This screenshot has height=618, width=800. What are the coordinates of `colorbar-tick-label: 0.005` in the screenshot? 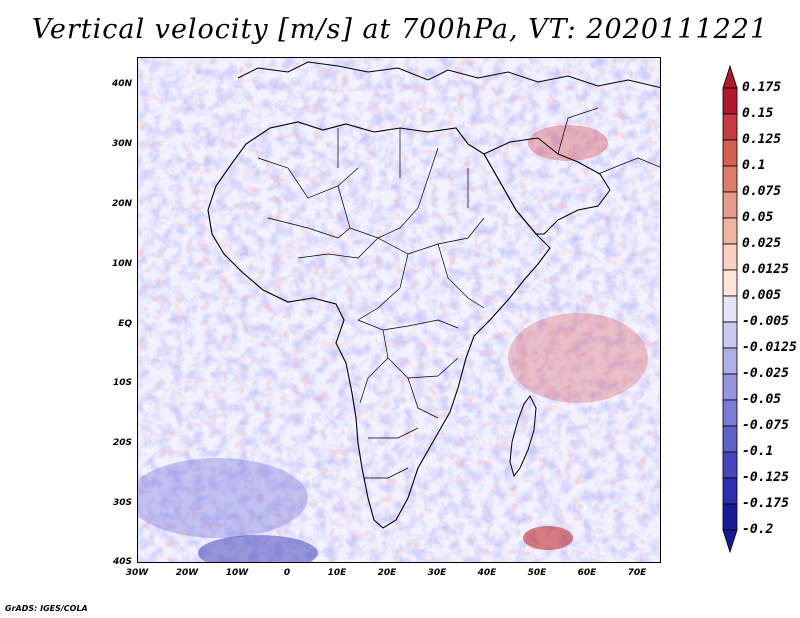 It's located at (762, 295).